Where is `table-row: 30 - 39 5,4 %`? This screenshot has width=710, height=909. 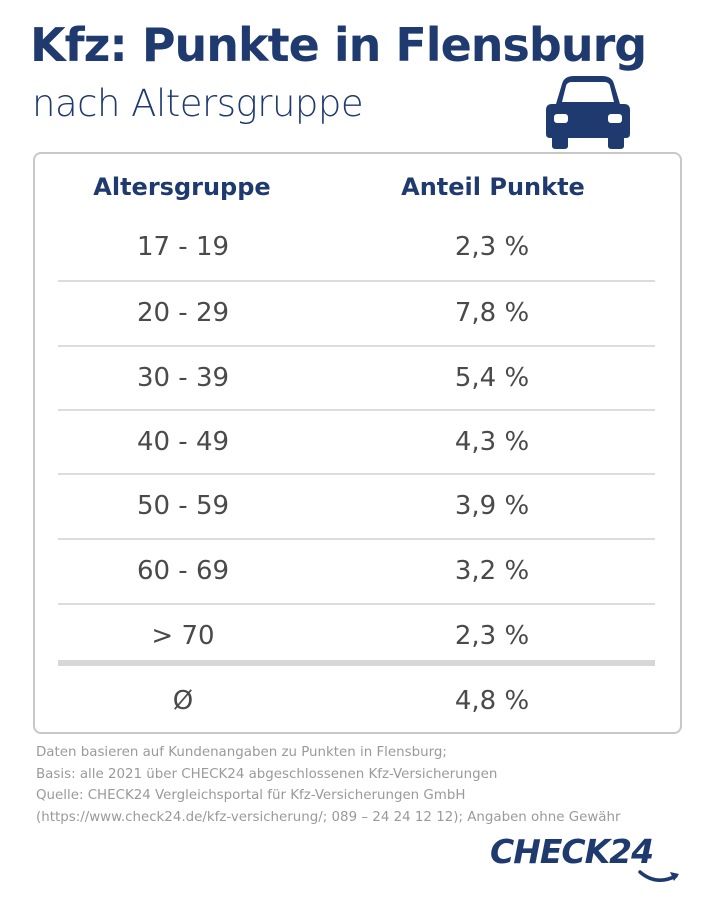
table-row: 30 - 39 5,4 % is located at coordinates (356, 378).